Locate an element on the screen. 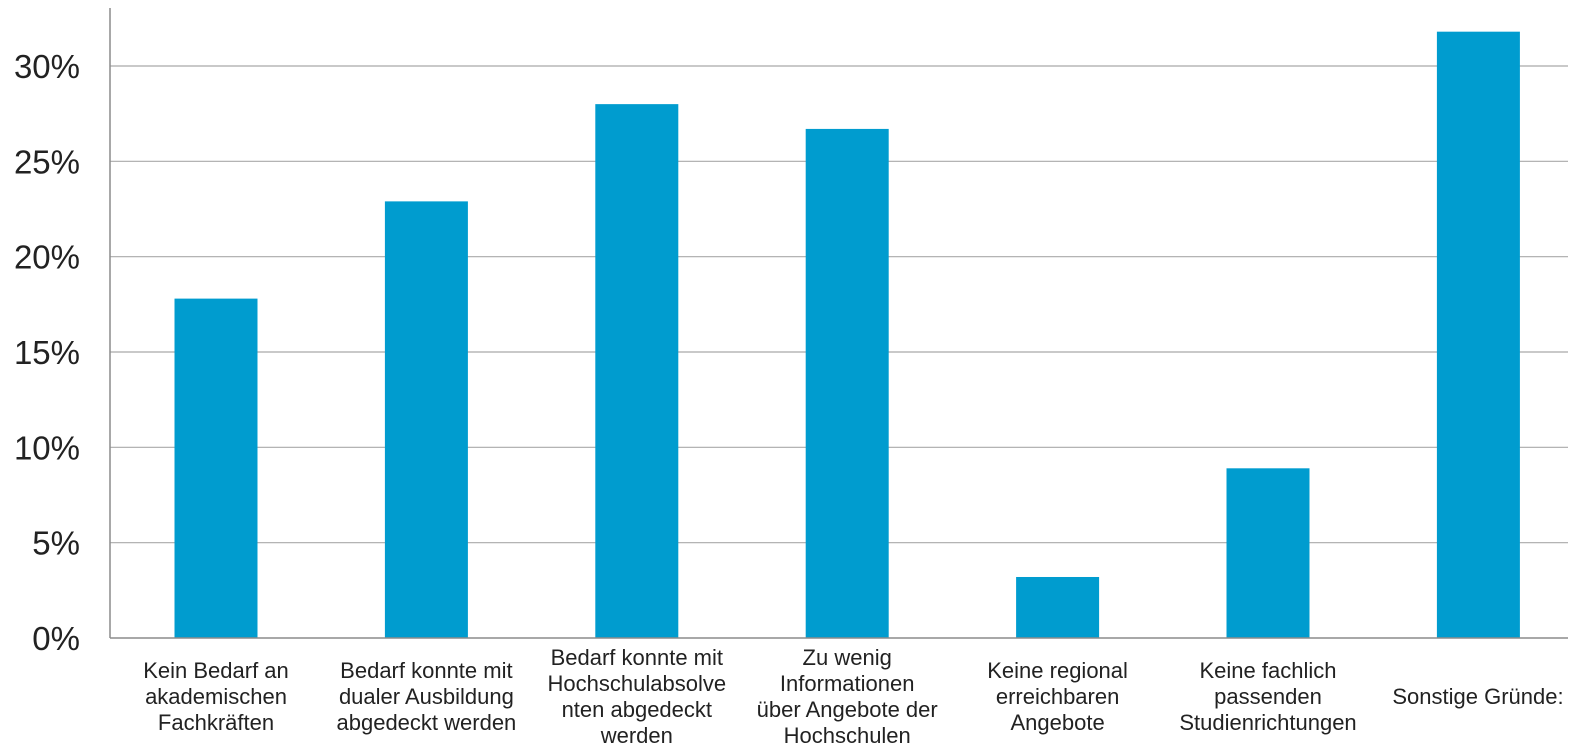 The width and height of the screenshot is (1578, 755). category-label-line: nten abgedeckt is located at coordinates (637, 709).